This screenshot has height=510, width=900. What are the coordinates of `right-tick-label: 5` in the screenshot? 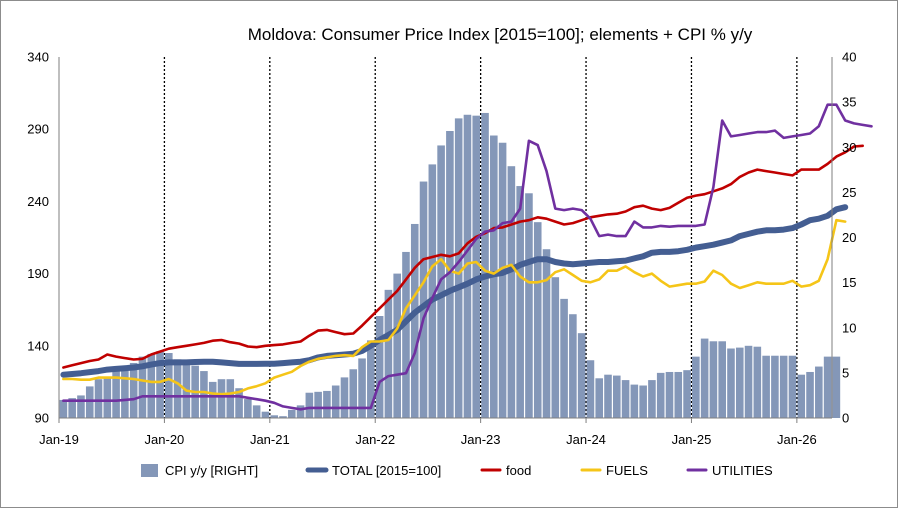 It's located at (845, 372).